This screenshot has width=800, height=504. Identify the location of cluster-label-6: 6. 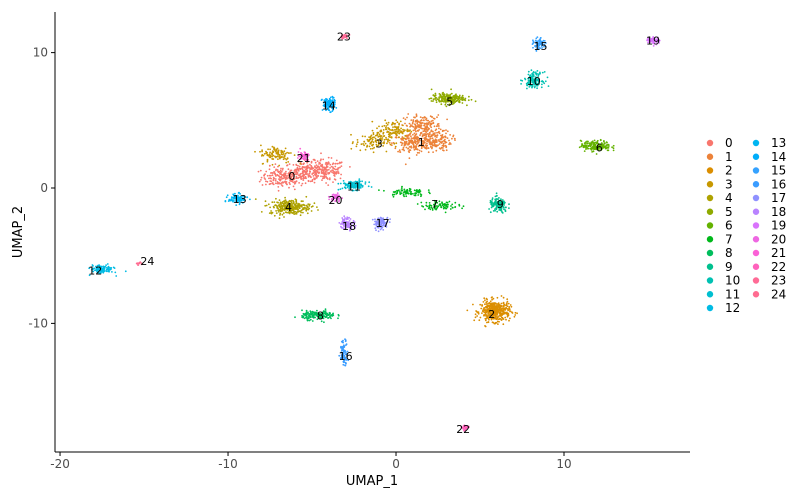
(599, 147).